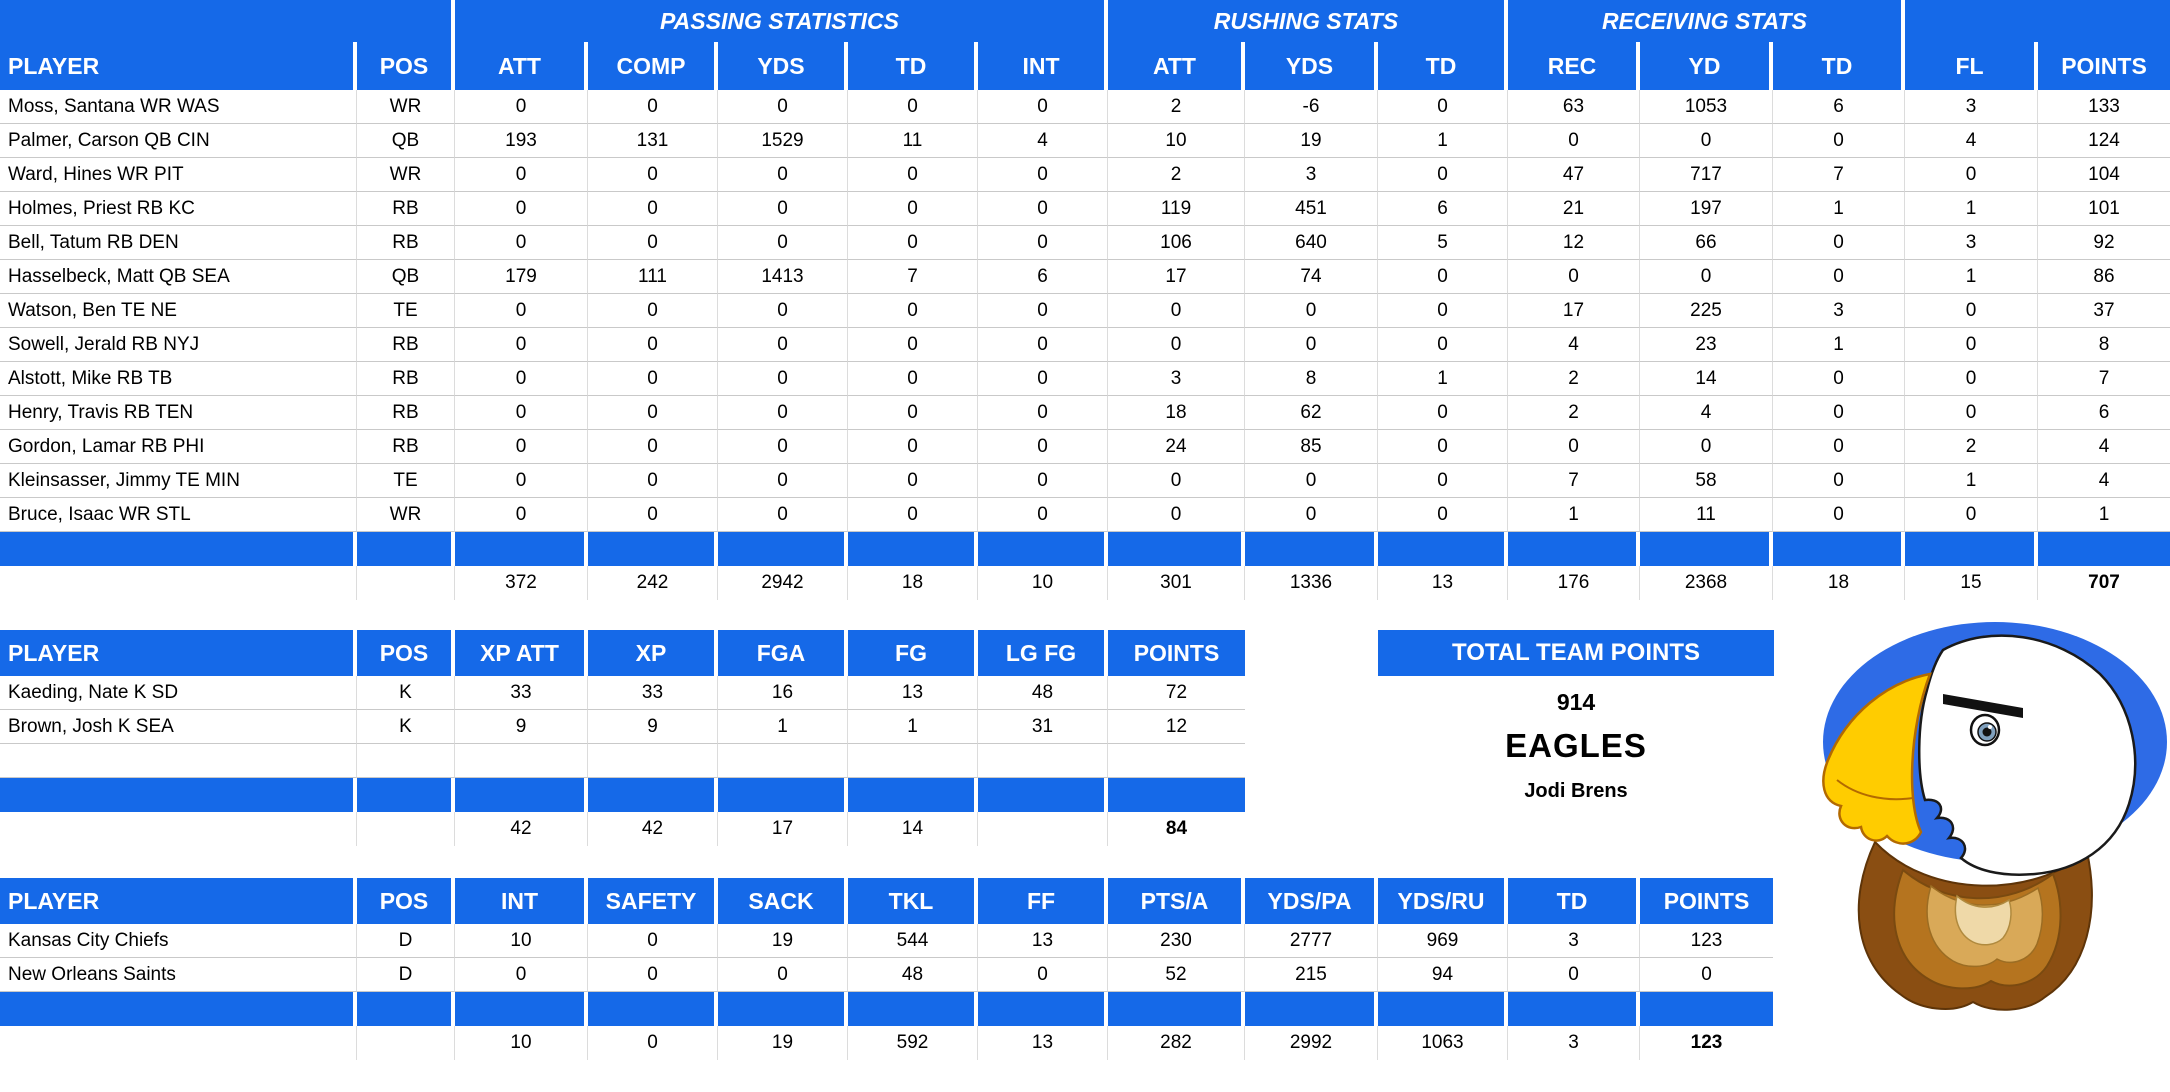  Describe the element at coordinates (1311, 1043) in the screenshot. I see `total-cell: 2992` at that location.